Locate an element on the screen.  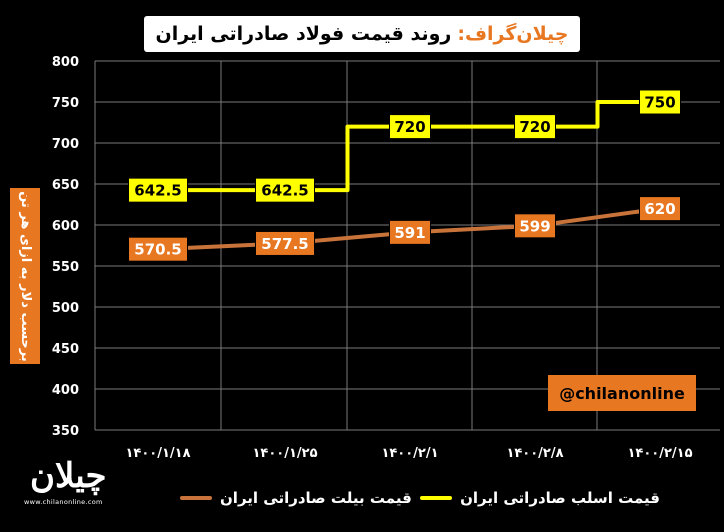
y-tick-label: 800 is located at coordinates (65, 62).